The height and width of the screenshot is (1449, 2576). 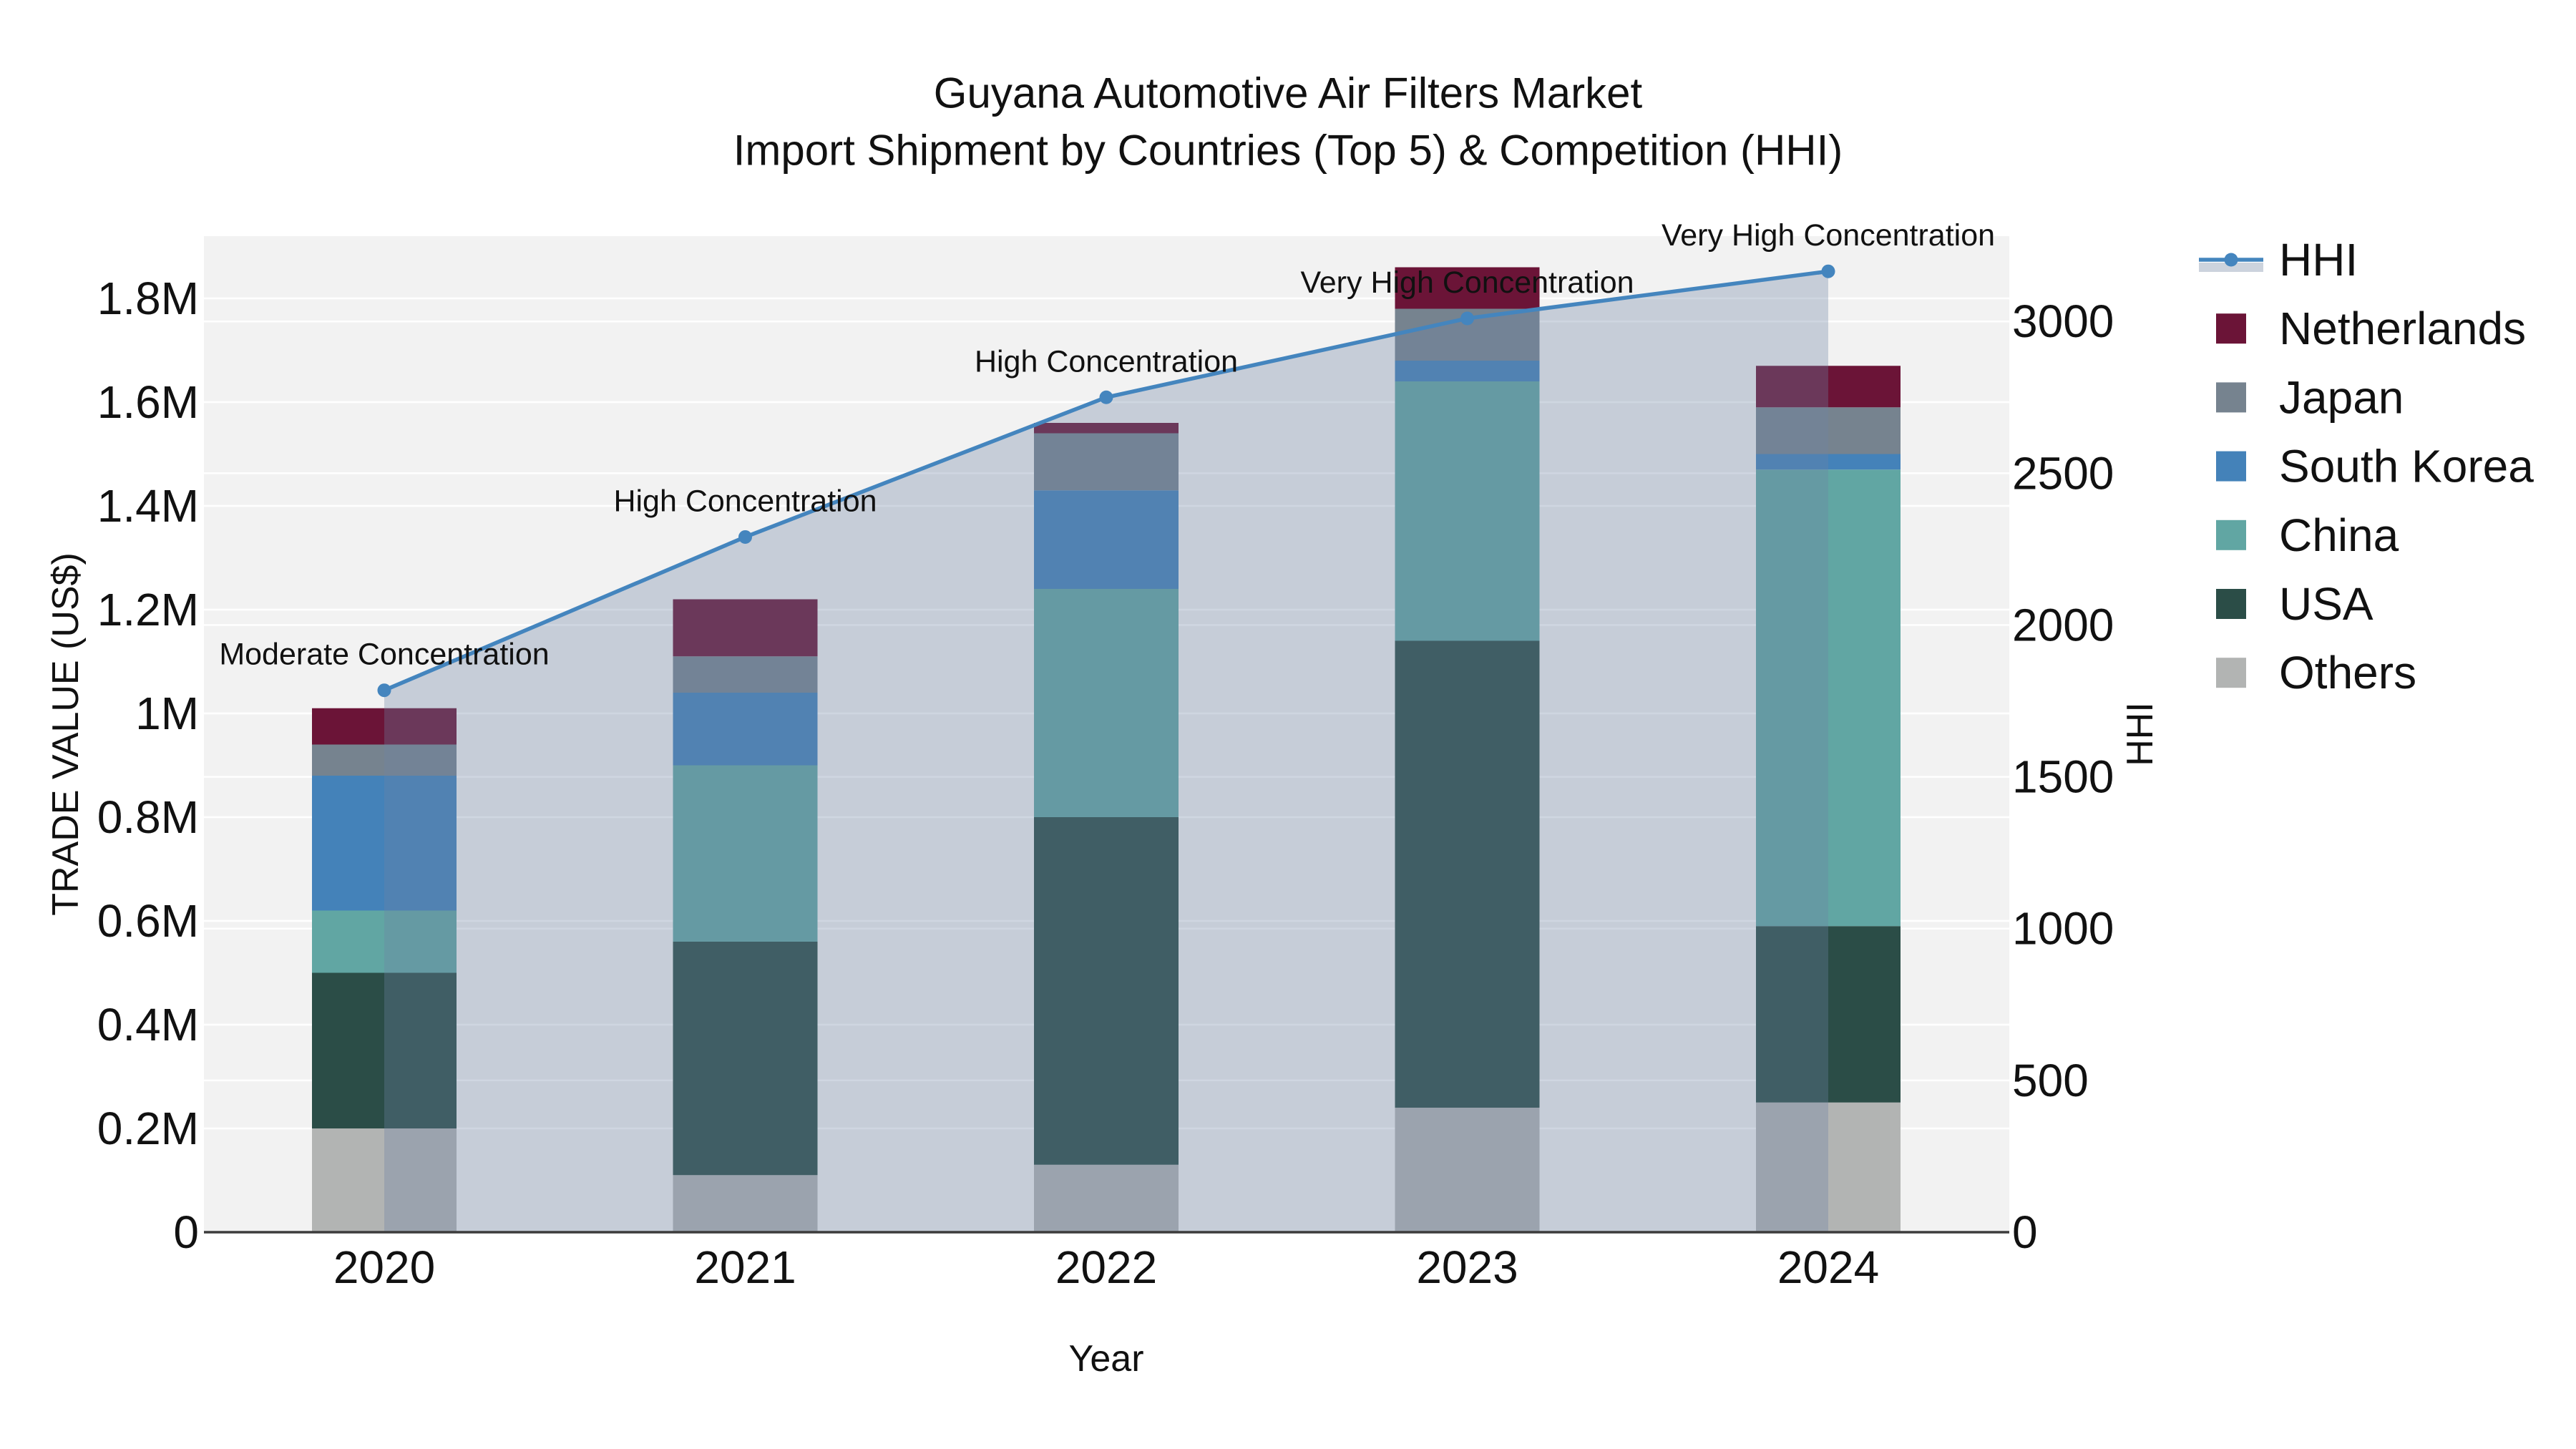 I want to click on bar-2024-usa, so click(x=1828, y=1014).